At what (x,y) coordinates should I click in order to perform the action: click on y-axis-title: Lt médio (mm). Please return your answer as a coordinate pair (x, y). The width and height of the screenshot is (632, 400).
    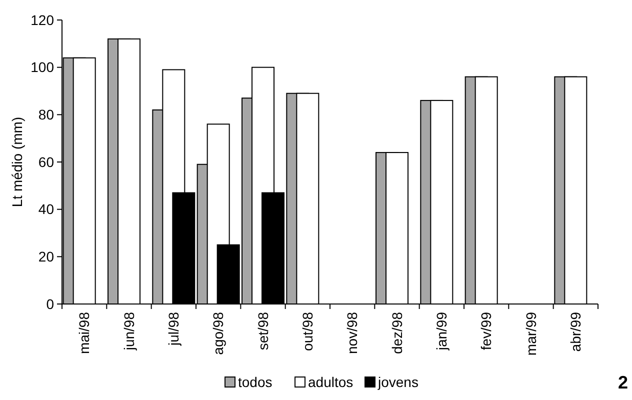
    Looking at the image, I should click on (17, 162).